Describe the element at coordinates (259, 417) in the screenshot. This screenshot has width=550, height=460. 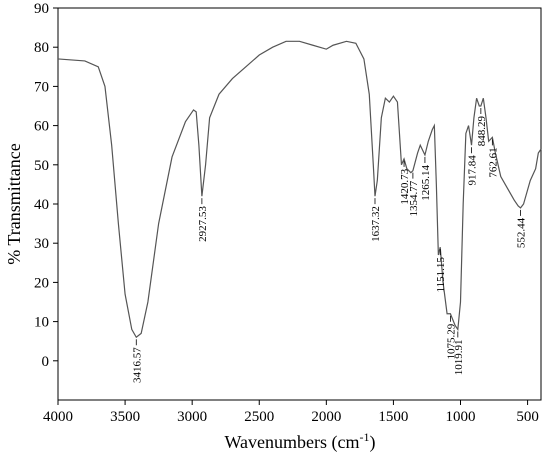
I see `x-tick-label: 2500` at that location.